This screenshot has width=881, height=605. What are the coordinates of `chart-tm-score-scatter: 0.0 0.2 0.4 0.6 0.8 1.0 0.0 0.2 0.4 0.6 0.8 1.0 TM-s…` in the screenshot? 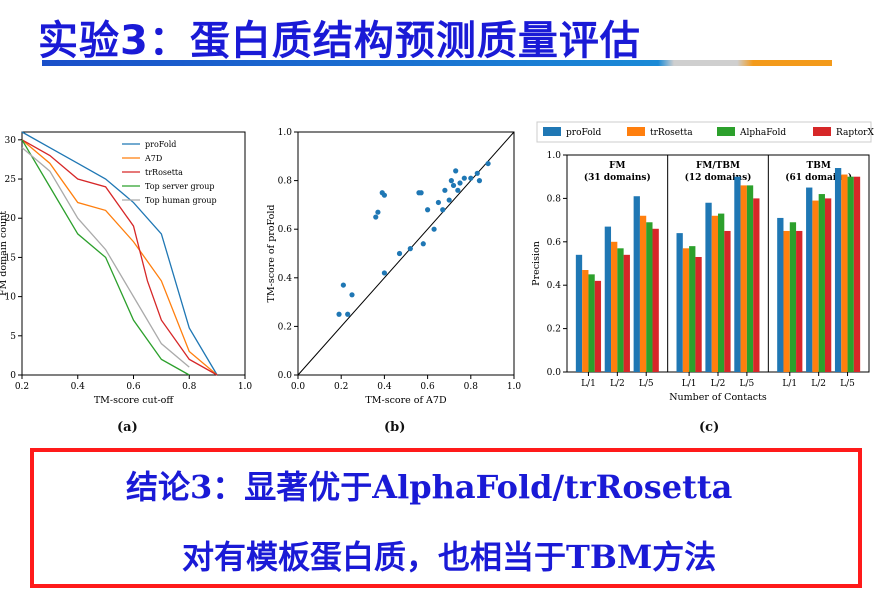 It's located at (394, 267).